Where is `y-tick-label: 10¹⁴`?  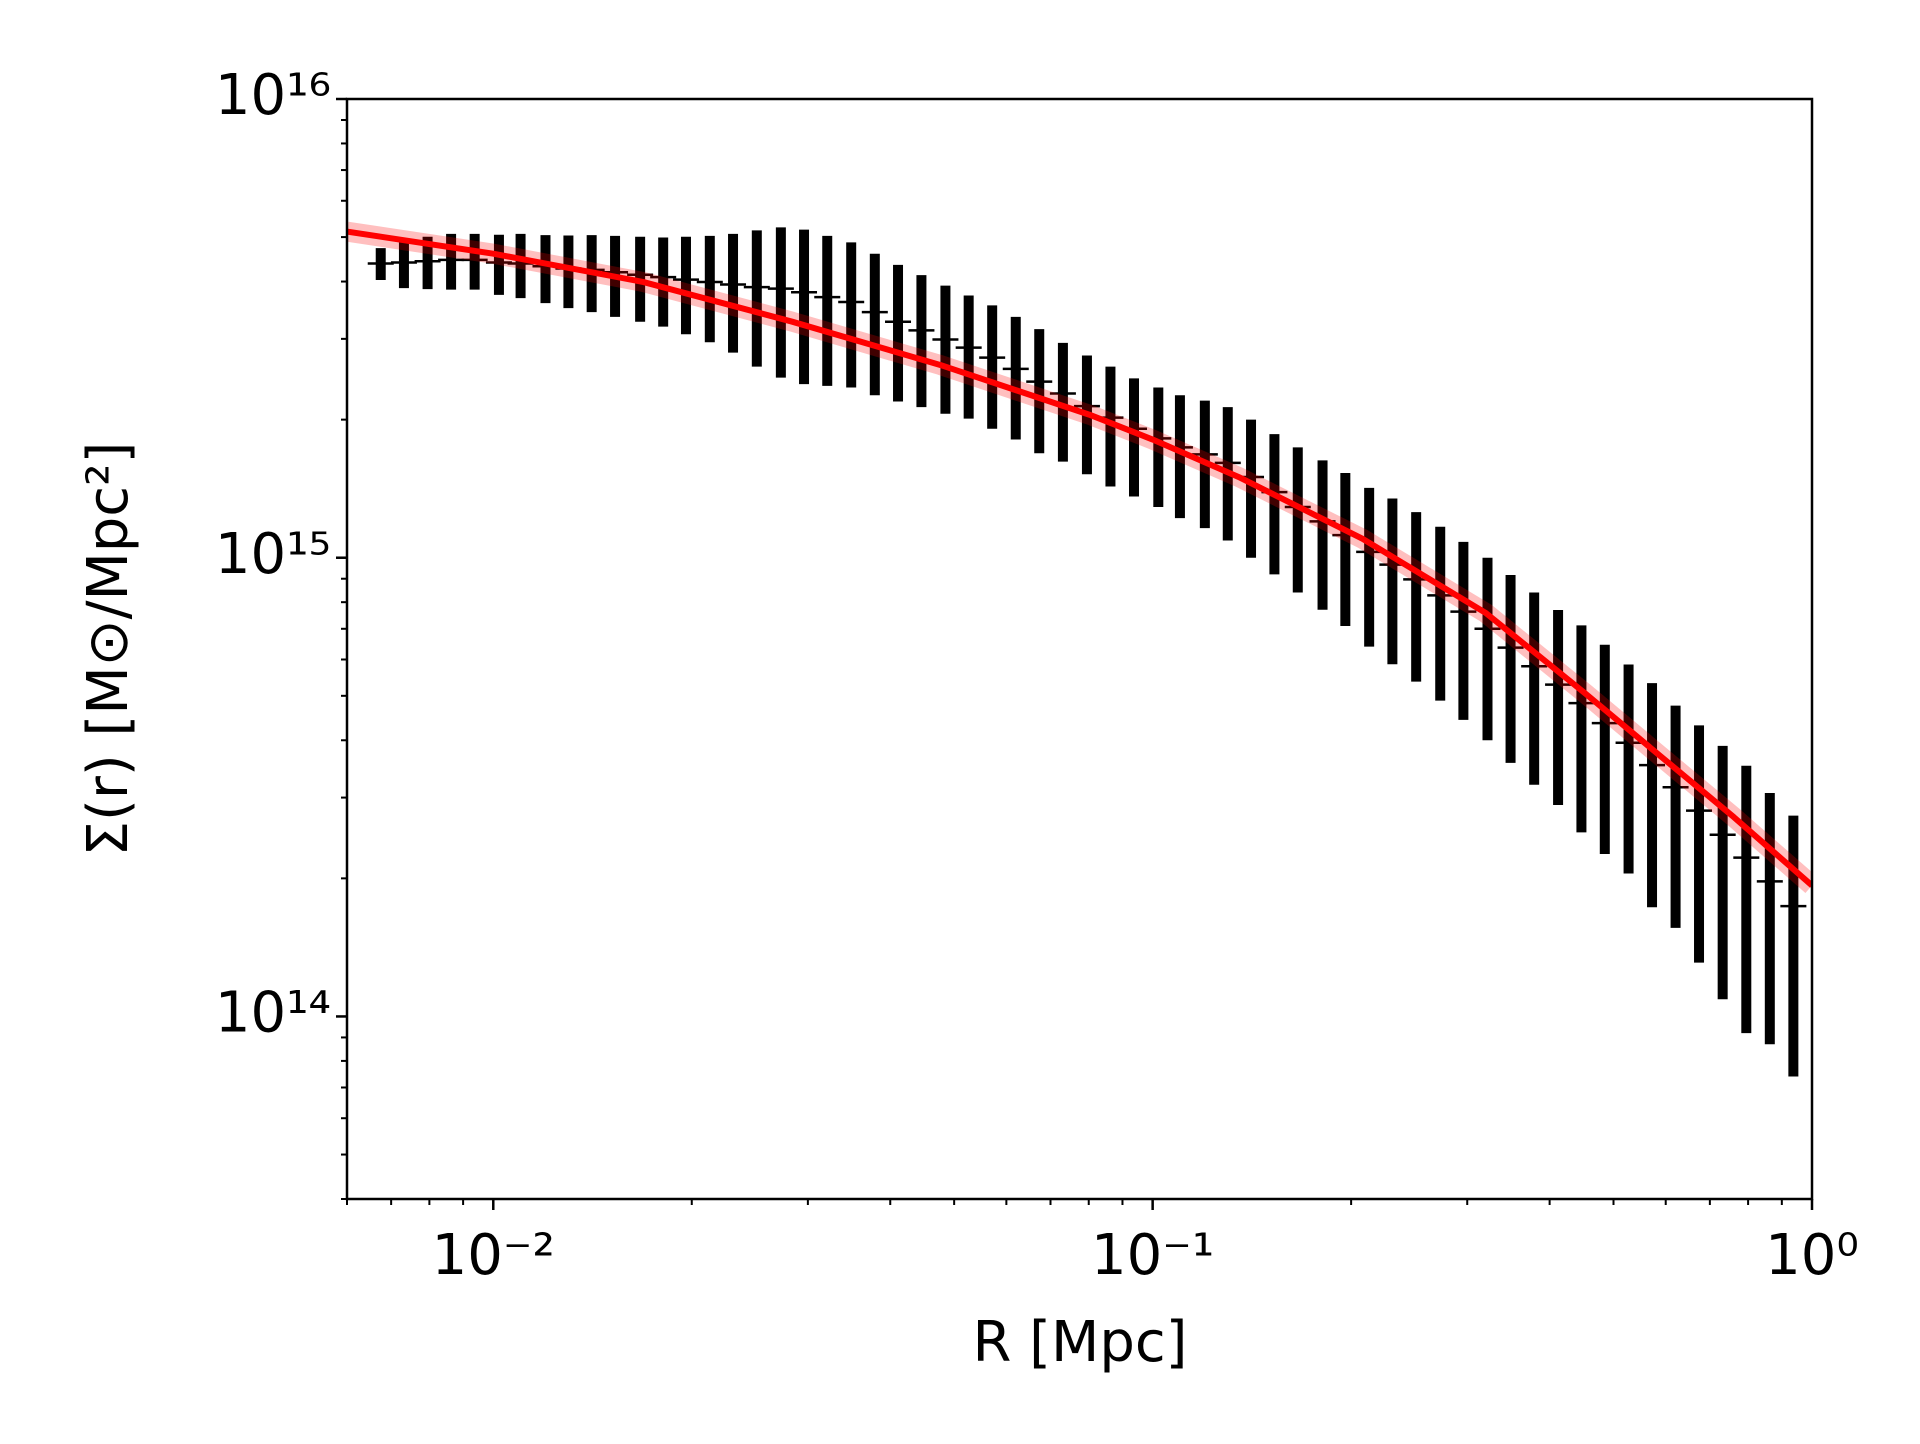
y-tick-label: 10¹⁴ is located at coordinates (273, 1013).